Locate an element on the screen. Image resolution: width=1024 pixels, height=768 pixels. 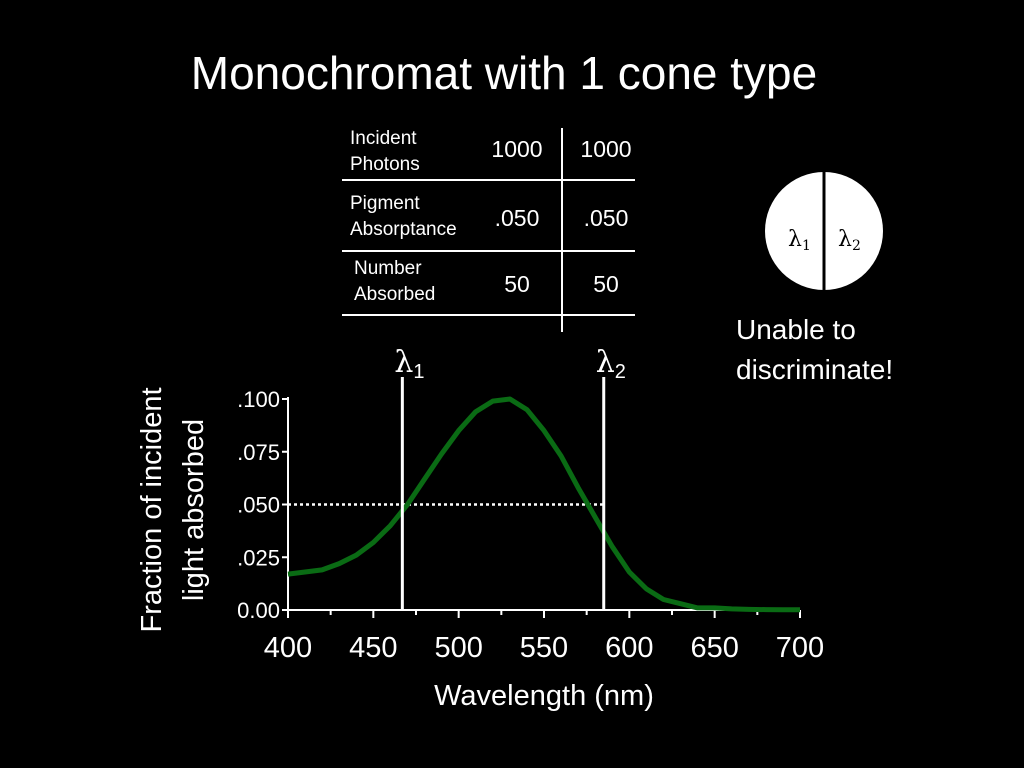
x-tick-label: 400 is located at coordinates (288, 648).